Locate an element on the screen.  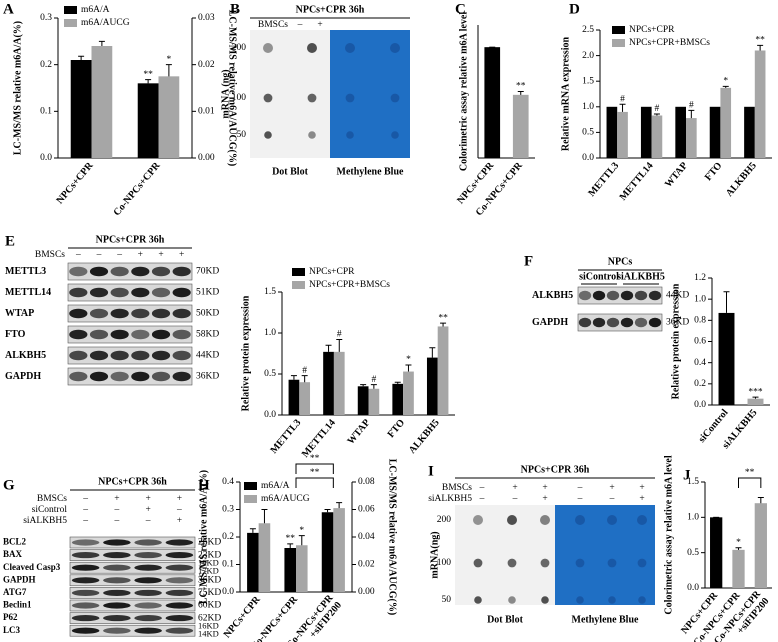
size-label: 44KD is located at coordinates (207, 356).